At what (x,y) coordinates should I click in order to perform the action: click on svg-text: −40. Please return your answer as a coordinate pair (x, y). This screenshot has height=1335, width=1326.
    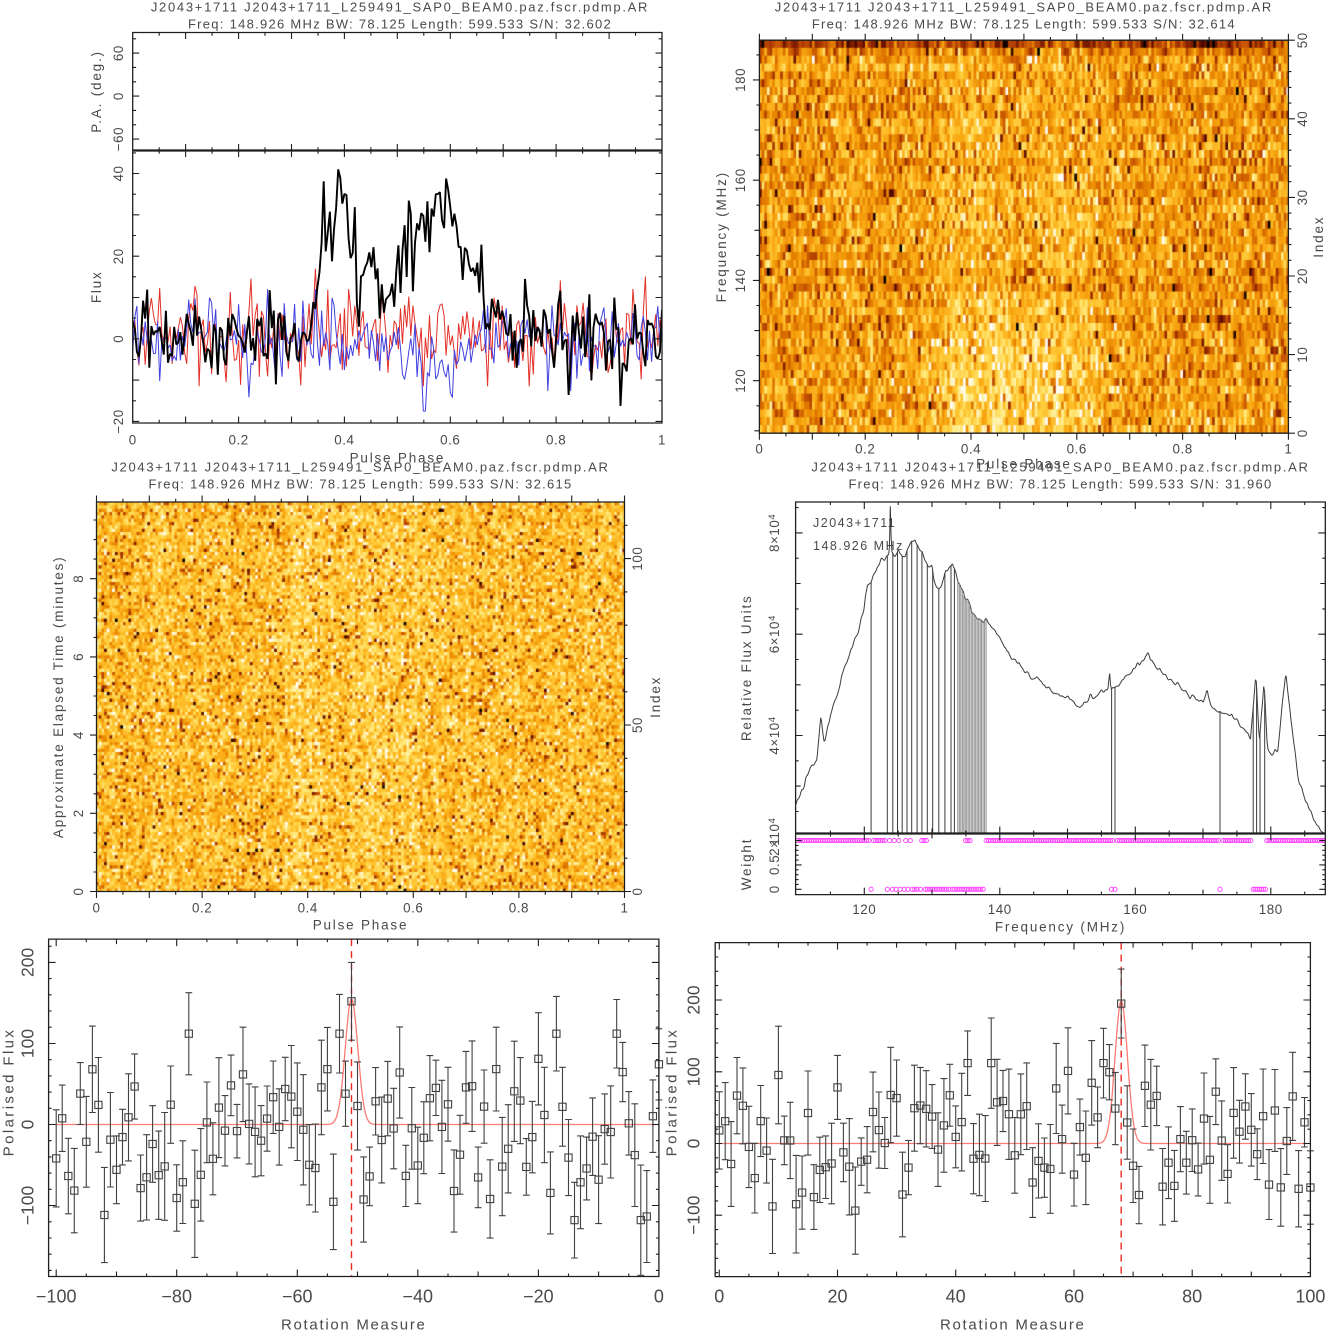
    Looking at the image, I should click on (418, 1297).